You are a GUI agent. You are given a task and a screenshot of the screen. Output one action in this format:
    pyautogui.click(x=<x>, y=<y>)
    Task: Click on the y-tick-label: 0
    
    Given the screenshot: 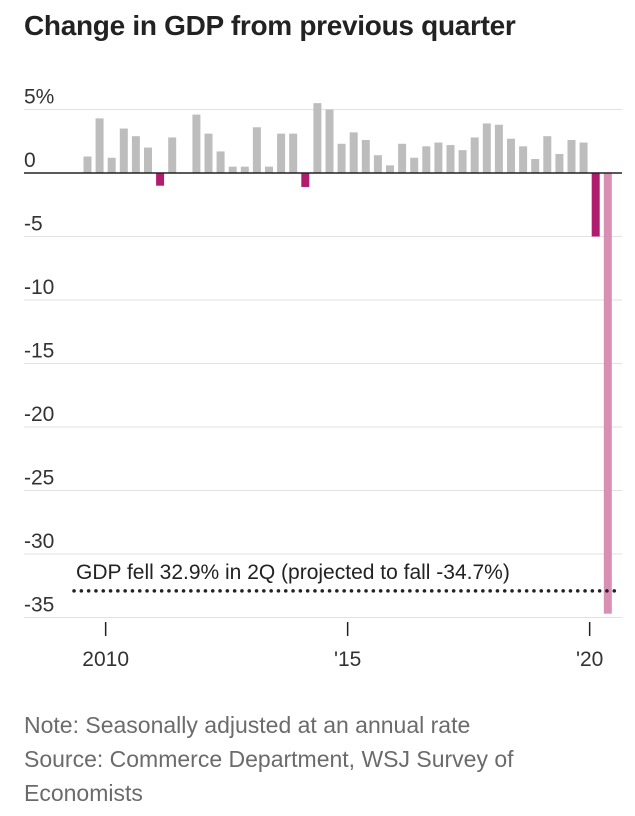 What is the action you would take?
    pyautogui.click(x=30, y=160)
    